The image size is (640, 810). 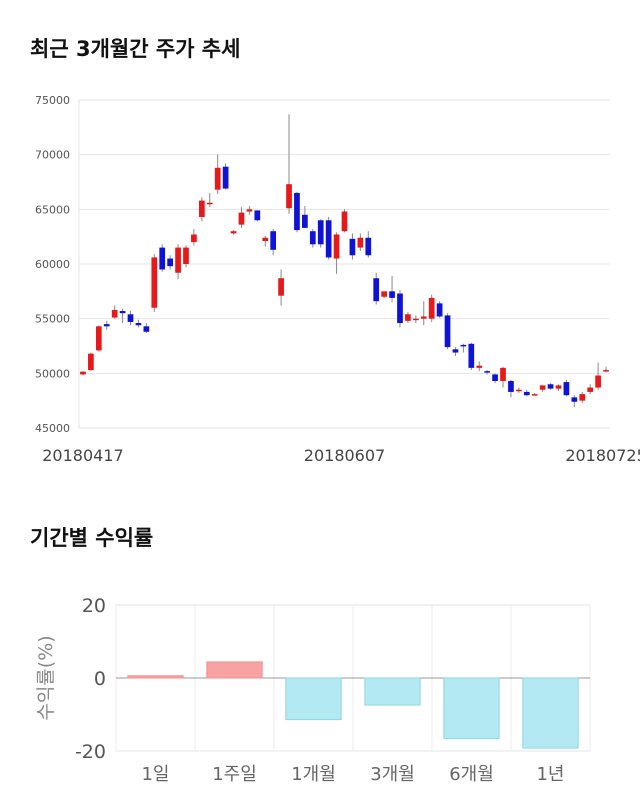 I want to click on x-tick-label: 1주일, so click(x=234, y=774).